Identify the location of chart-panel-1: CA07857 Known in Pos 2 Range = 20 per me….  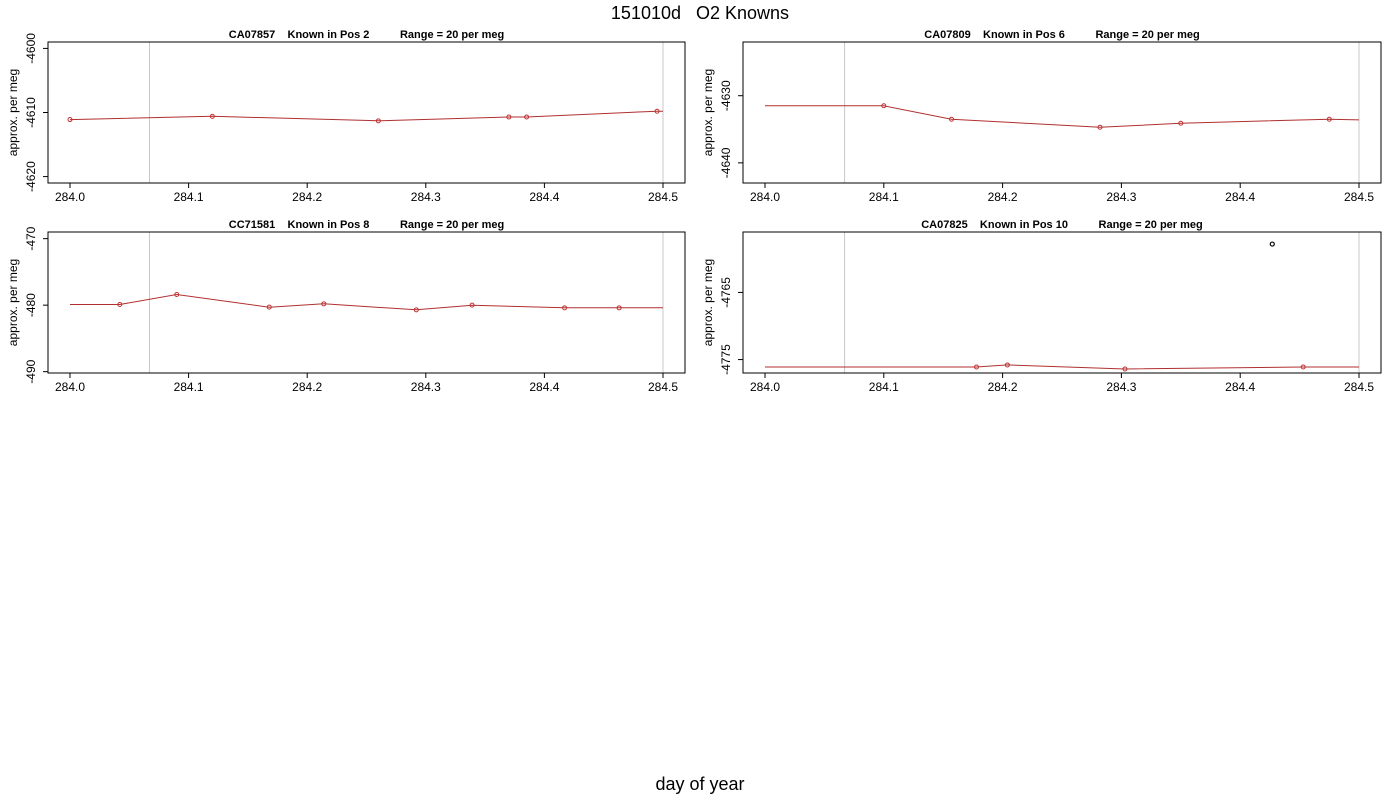
(346, 116).